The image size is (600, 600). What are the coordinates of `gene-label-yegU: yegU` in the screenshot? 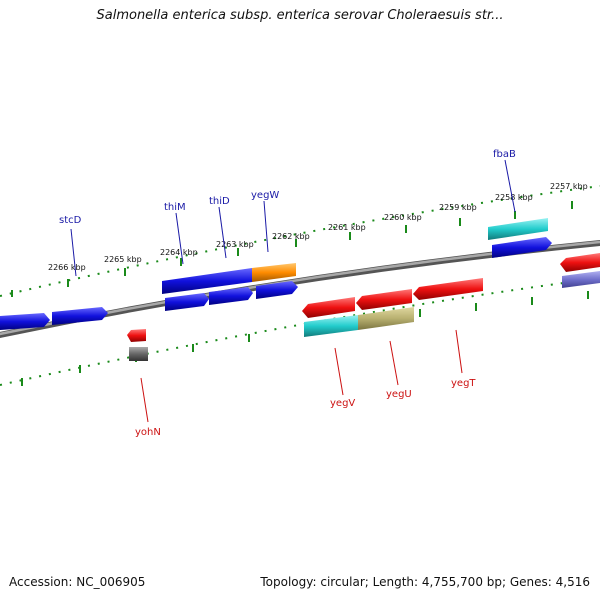 It's located at (399, 394).